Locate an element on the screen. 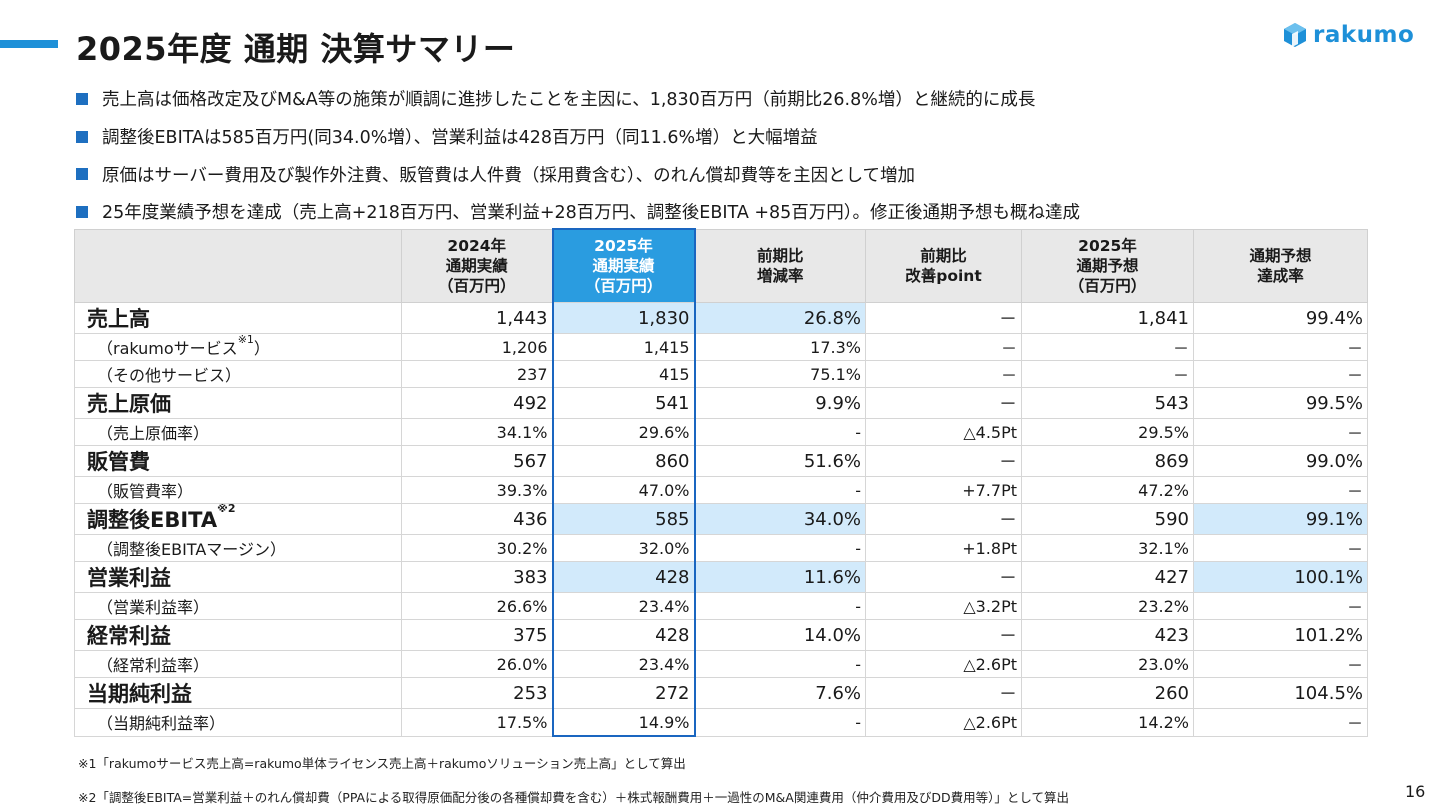 The height and width of the screenshot is (810, 1440). header-yoy-improvement-point: 前期比 改善point is located at coordinates (943, 265).